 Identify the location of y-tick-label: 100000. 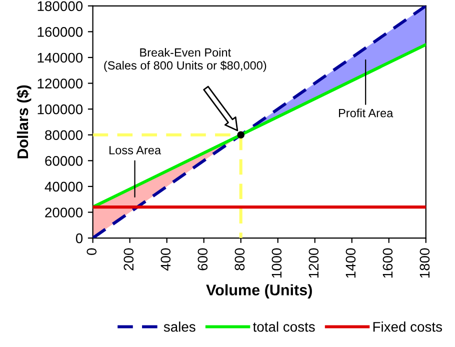
(60, 109).